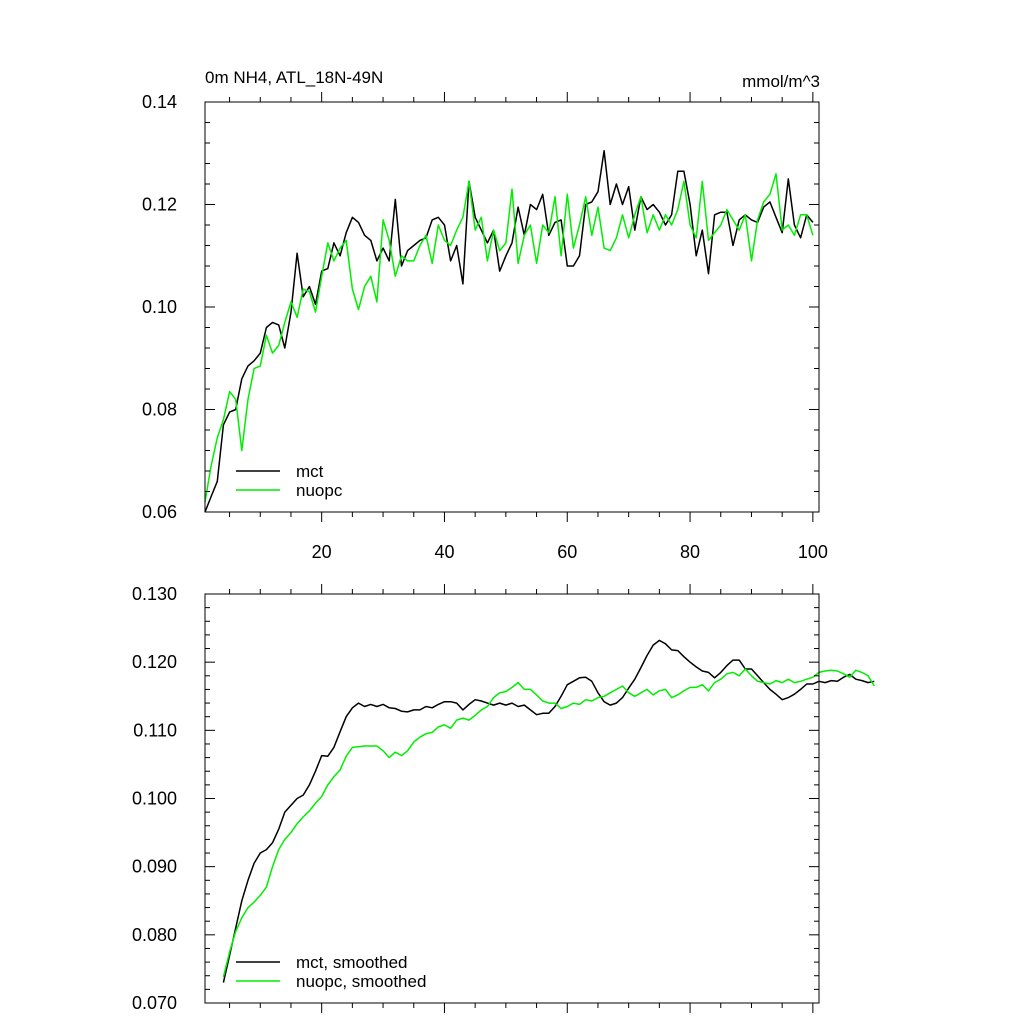 Image resolution: width=1024 pixels, height=1024 pixels. What do you see at coordinates (155, 730) in the screenshot?
I see `y-tick-label: 0.110` at bounding box center [155, 730].